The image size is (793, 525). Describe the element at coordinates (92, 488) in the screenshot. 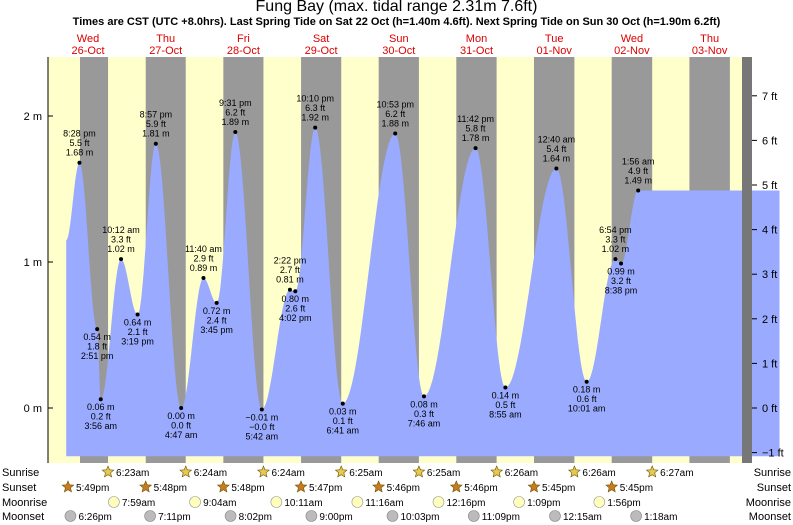

I see `sunset-time: 5:49pm` at that location.